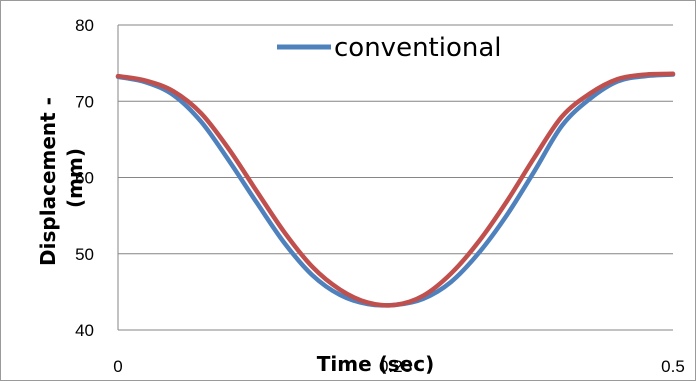 This screenshot has width=696, height=381. I want to click on y-axis-title-line-2: (mm), so click(75, 178).